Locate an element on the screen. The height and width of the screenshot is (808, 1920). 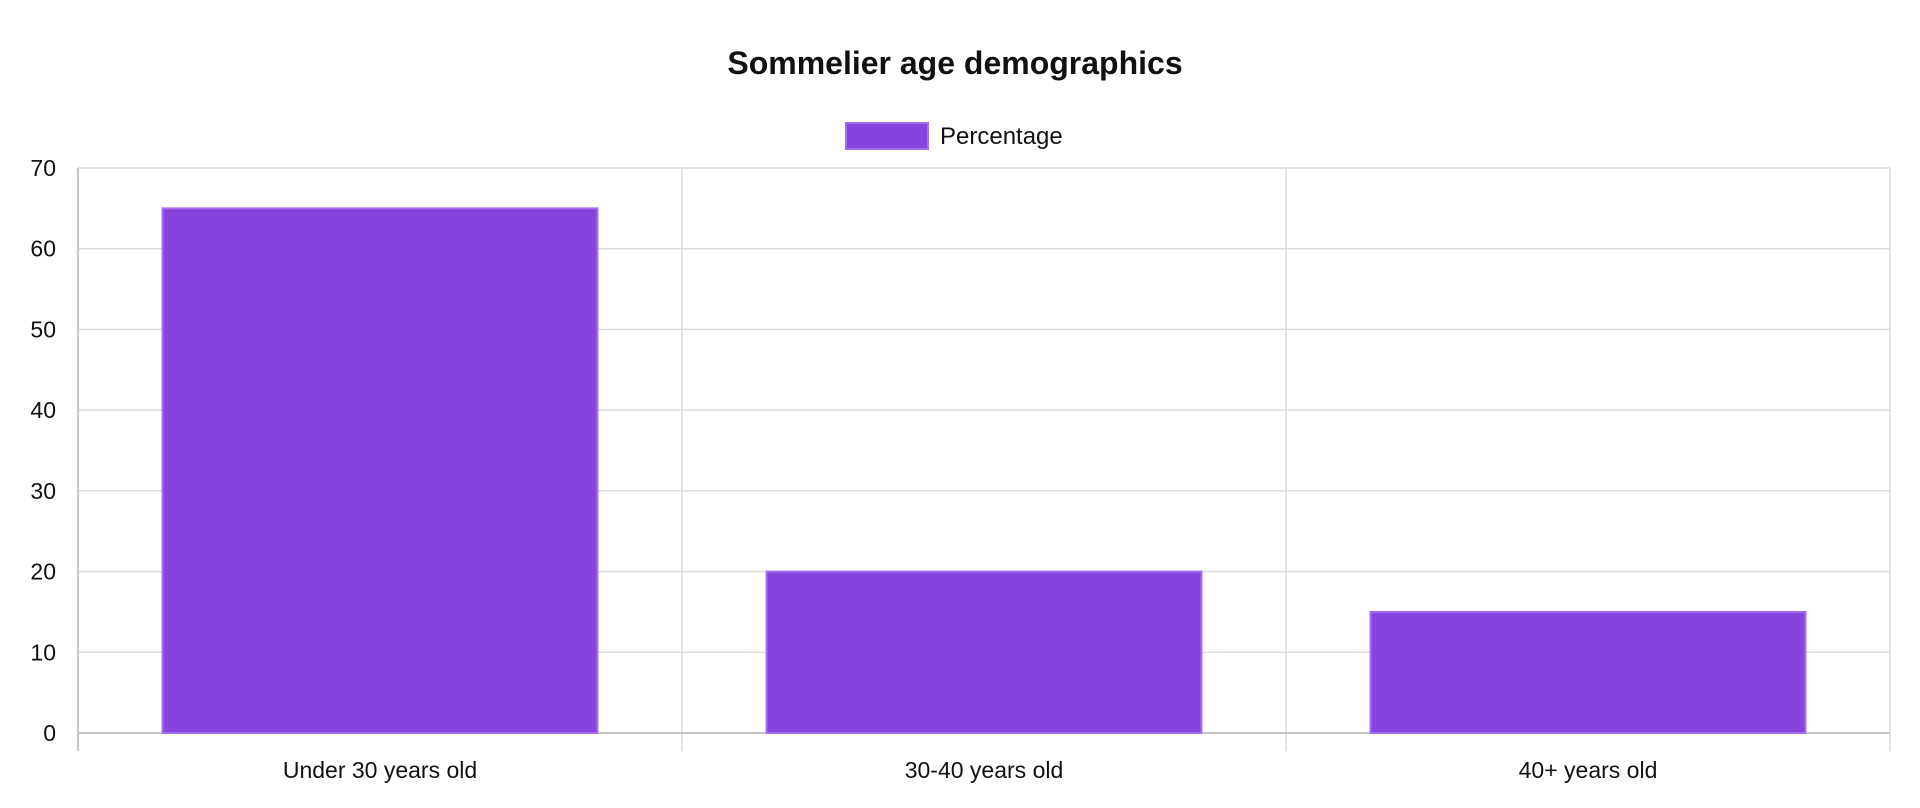
y-axis-ticks: 0 10 20 30 40 50 60 70 is located at coordinates (43, 450).